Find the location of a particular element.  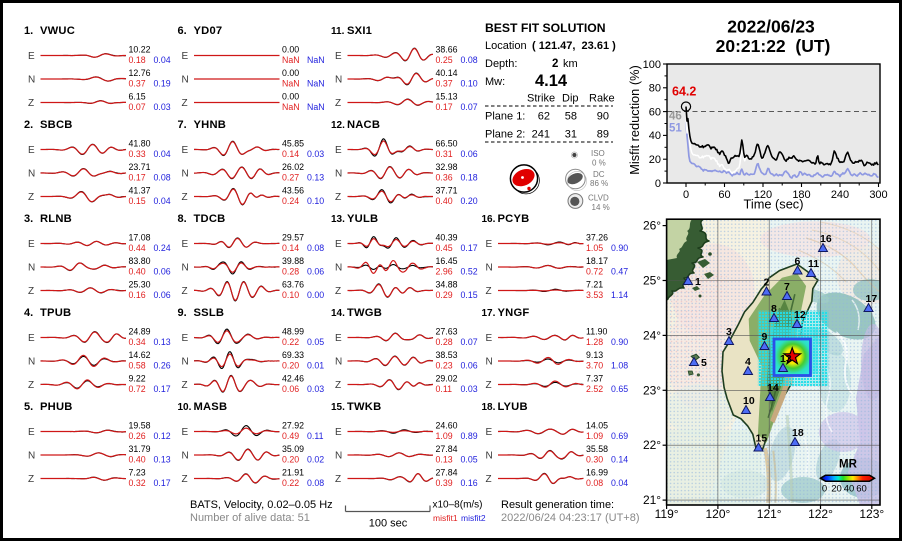

svg-text: 21° is located at coordinates (652, 500).